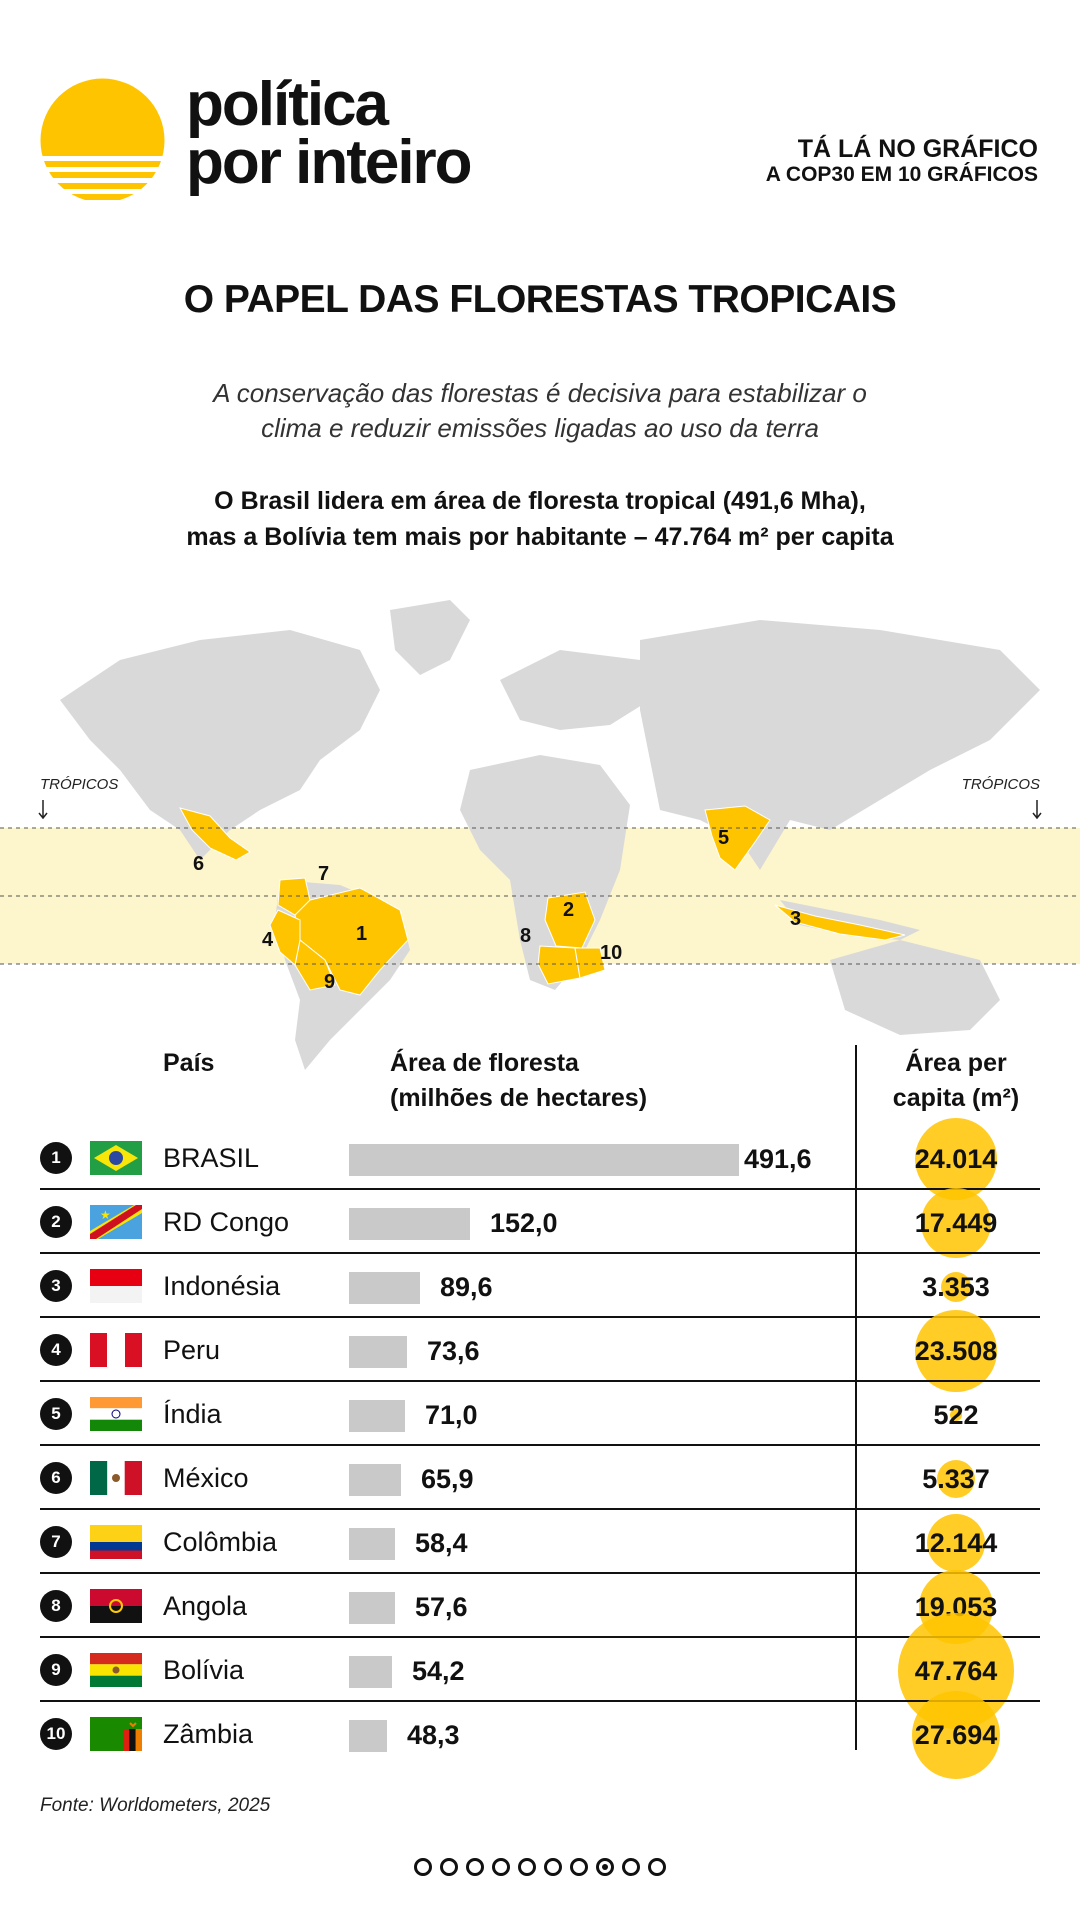 The height and width of the screenshot is (1920, 1080). What do you see at coordinates (192, 1414) in the screenshot?
I see `country-name: Índia` at bounding box center [192, 1414].